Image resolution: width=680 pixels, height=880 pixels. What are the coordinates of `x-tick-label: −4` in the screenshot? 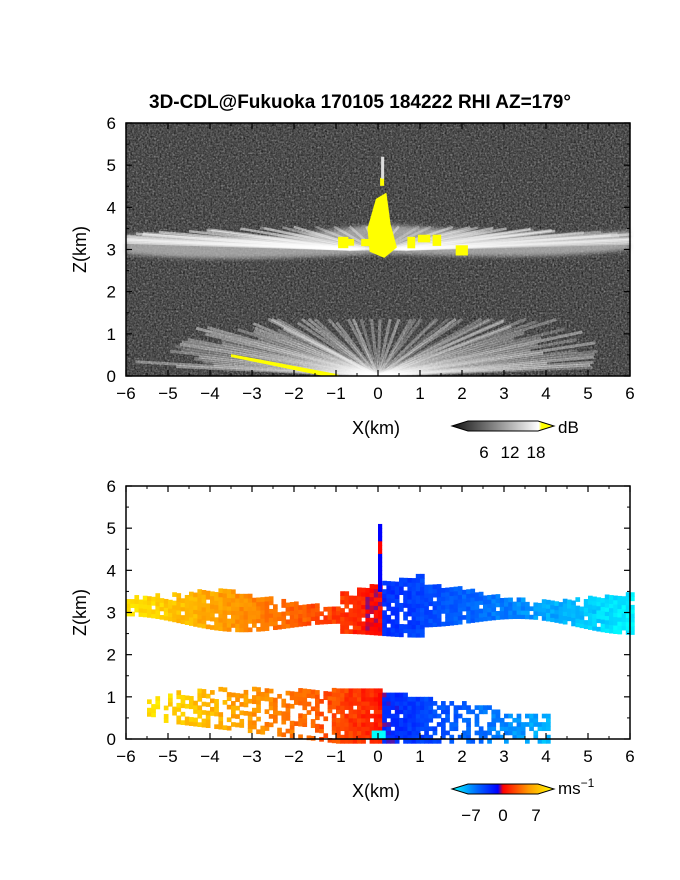 It's located at (209, 393).